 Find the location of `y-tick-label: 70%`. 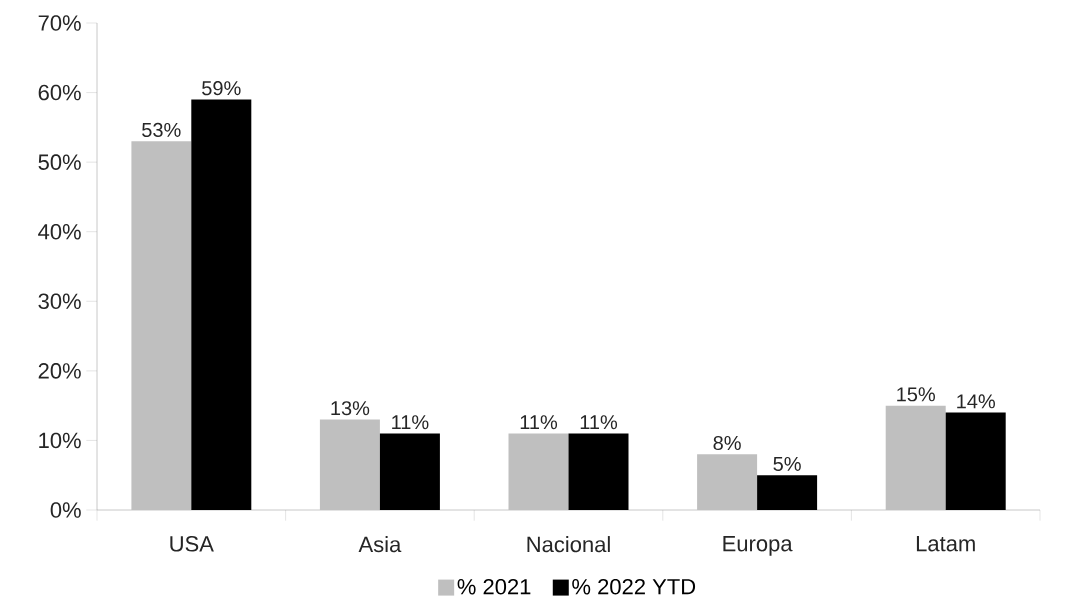

y-tick-label: 70% is located at coordinates (59, 23).